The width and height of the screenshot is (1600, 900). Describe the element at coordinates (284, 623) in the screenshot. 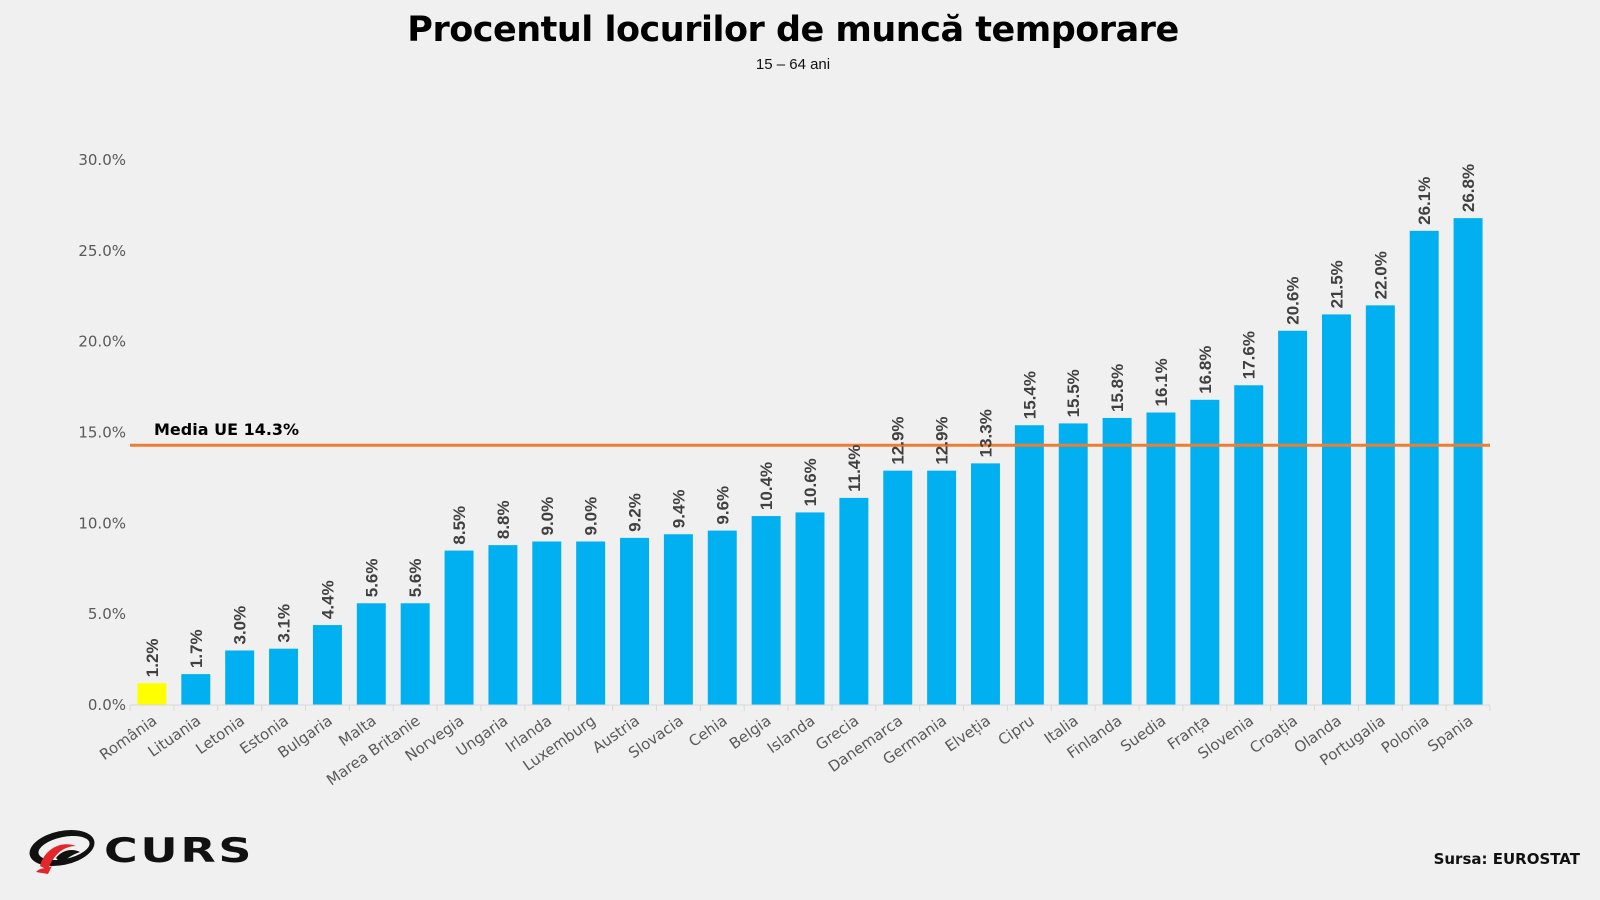

I see `value-label: 3.1%` at that location.